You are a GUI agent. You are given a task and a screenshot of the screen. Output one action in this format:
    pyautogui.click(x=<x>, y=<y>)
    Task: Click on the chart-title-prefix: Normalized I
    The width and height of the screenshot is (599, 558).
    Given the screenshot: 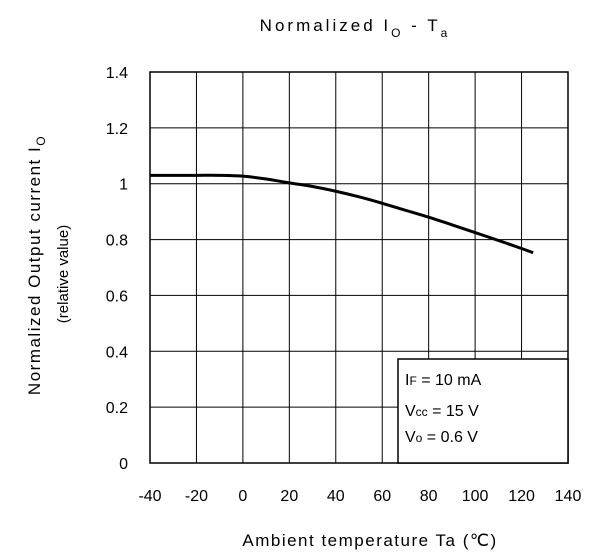 What is the action you would take?
    pyautogui.click(x=325, y=25)
    